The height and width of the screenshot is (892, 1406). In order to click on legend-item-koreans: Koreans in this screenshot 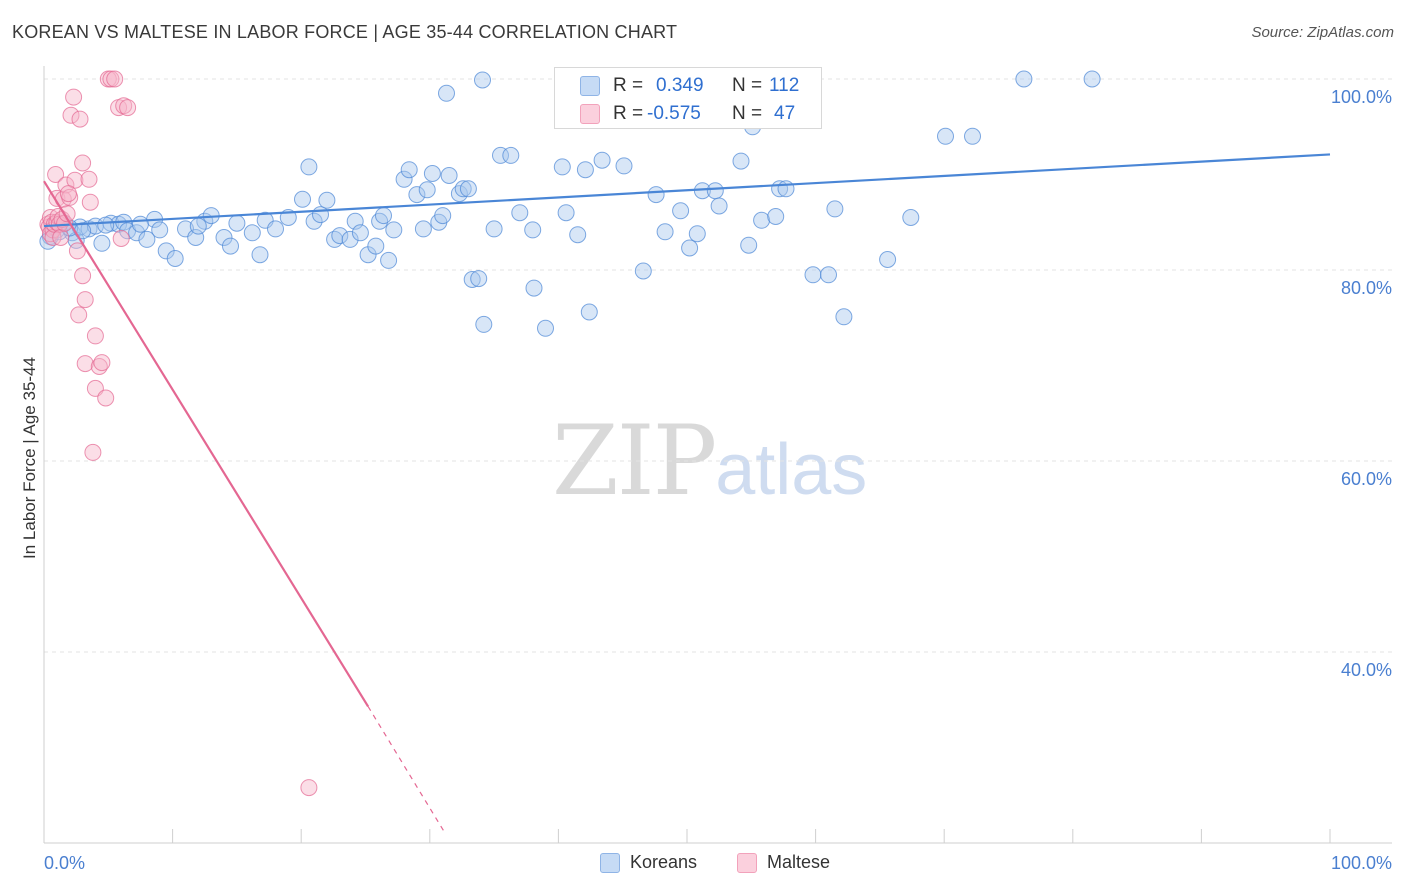, I will do `click(648, 862)`.